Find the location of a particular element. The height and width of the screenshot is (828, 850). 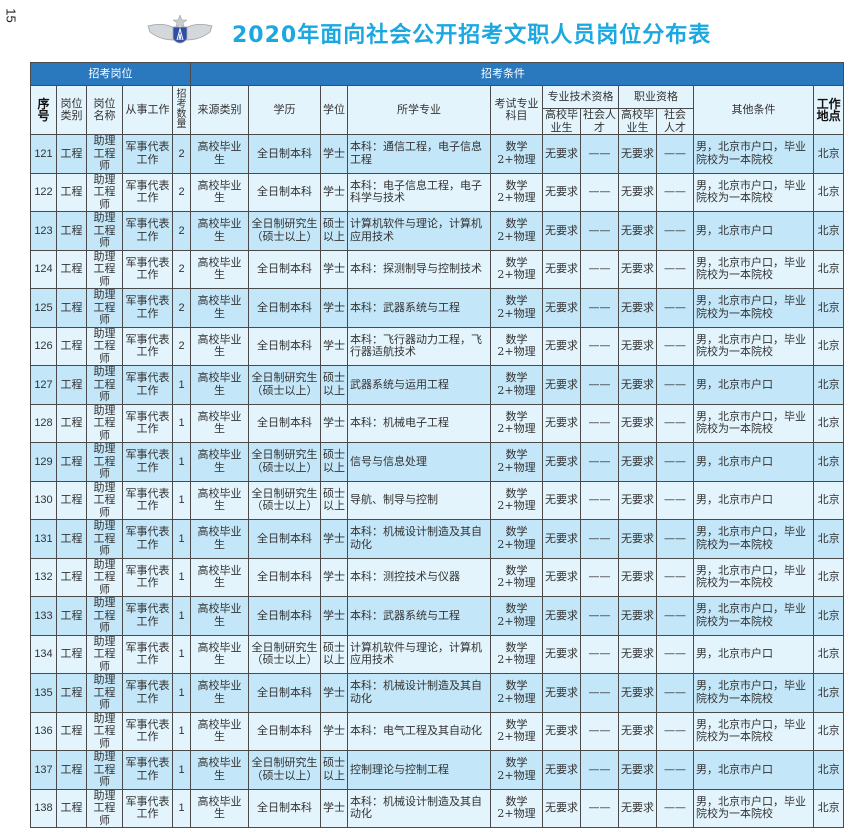

cell-major: 本科：机械设计制造及其自动化 is located at coordinates (419, 539).